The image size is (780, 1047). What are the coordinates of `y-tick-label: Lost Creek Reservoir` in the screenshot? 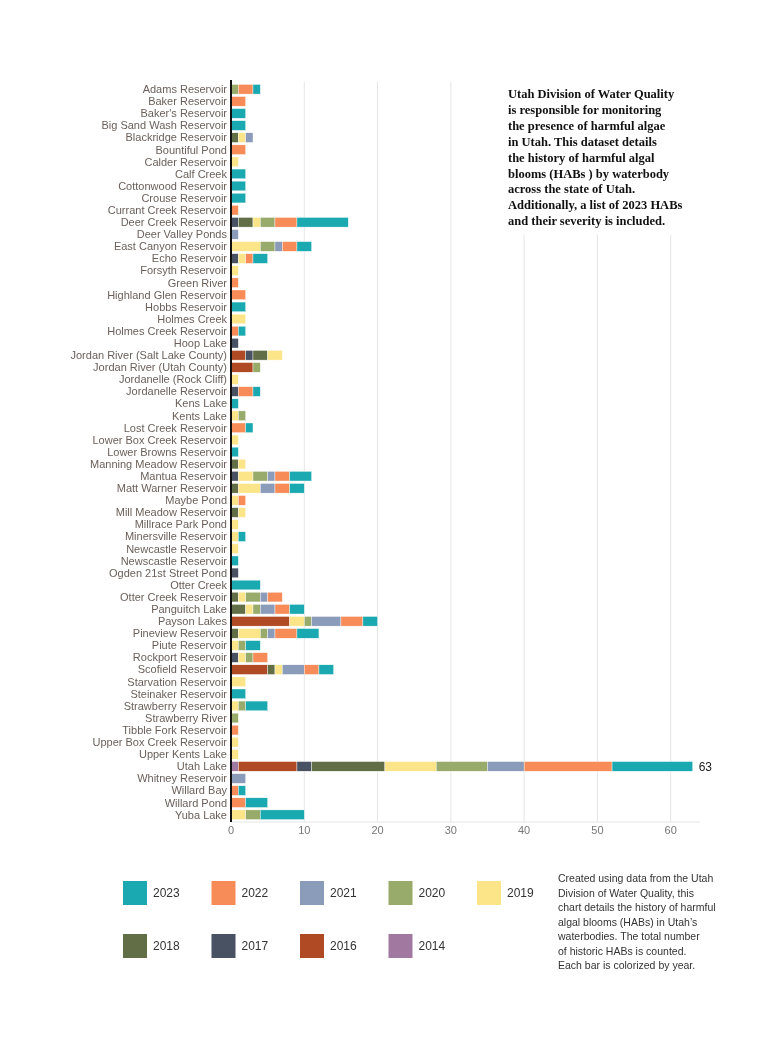 It's located at (175, 427).